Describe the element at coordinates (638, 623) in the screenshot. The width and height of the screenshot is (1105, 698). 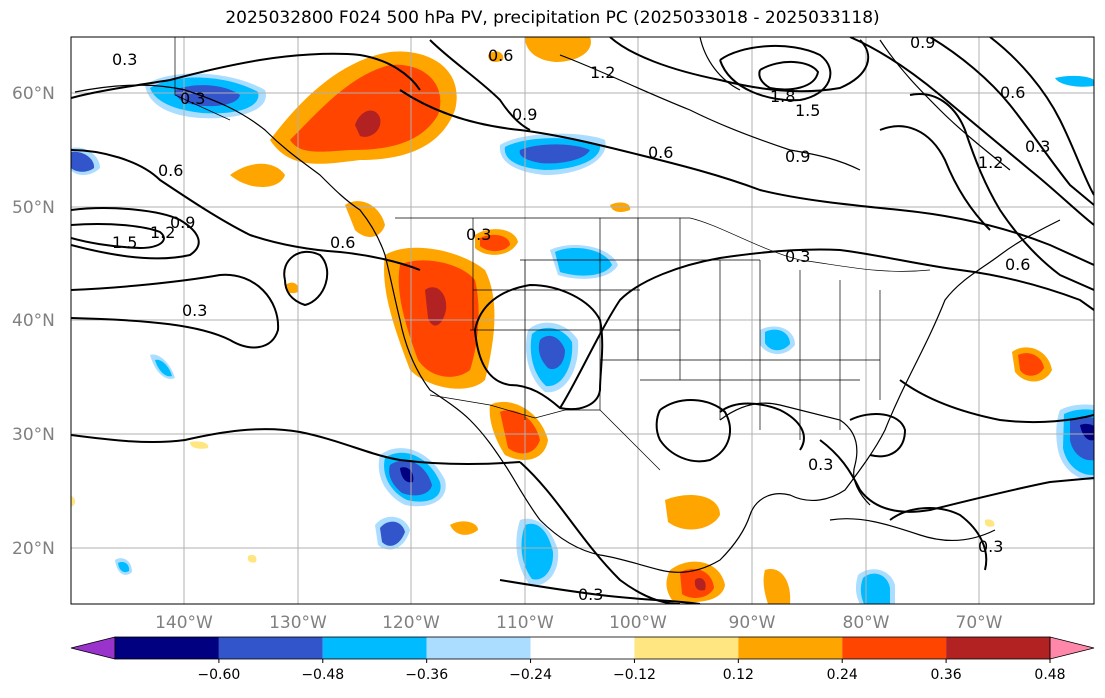
I see `lon-label: 100°W` at that location.